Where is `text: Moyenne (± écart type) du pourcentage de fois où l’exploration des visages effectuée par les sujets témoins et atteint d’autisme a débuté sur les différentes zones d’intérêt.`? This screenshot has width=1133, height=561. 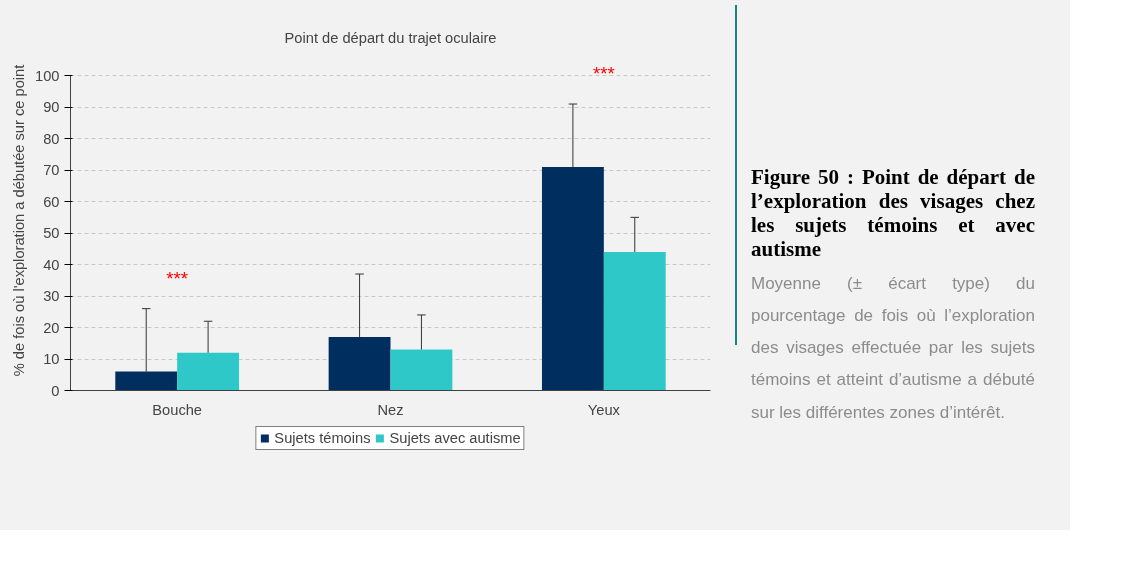
text: Moyenne (± écart type) du pourcentage de fois où l’exploration des visages effectuée par les sujets témoins et atteint d’autisme a débuté sur les différentes zones d’intérêt. is located at coordinates (893, 348).